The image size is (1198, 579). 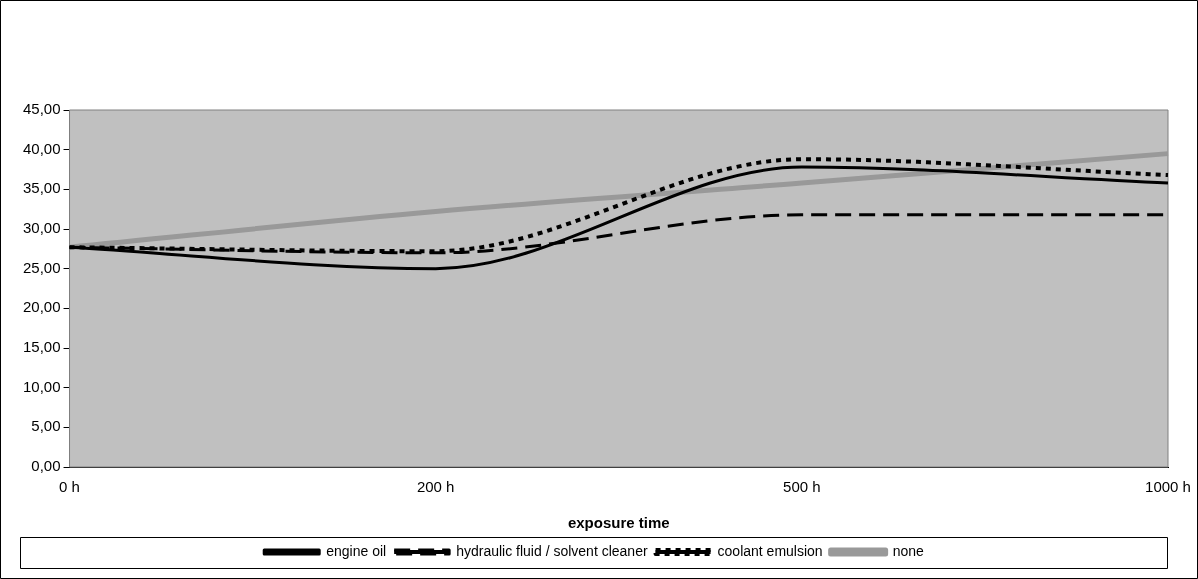 What do you see at coordinates (1168, 487) in the screenshot?
I see `x-tick-label: 1000 h` at bounding box center [1168, 487].